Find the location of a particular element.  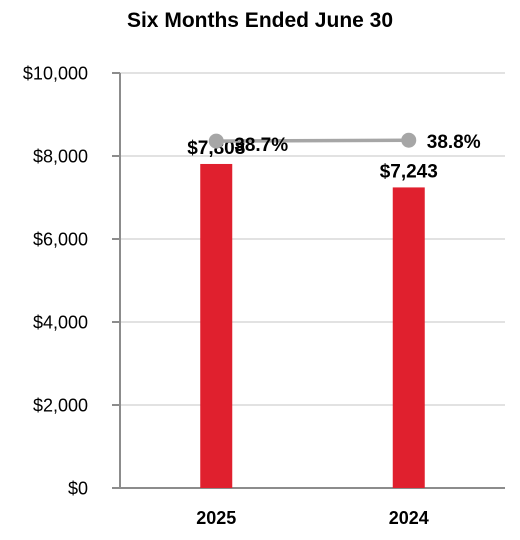

line-data-label: 38.8% is located at coordinates (454, 142).